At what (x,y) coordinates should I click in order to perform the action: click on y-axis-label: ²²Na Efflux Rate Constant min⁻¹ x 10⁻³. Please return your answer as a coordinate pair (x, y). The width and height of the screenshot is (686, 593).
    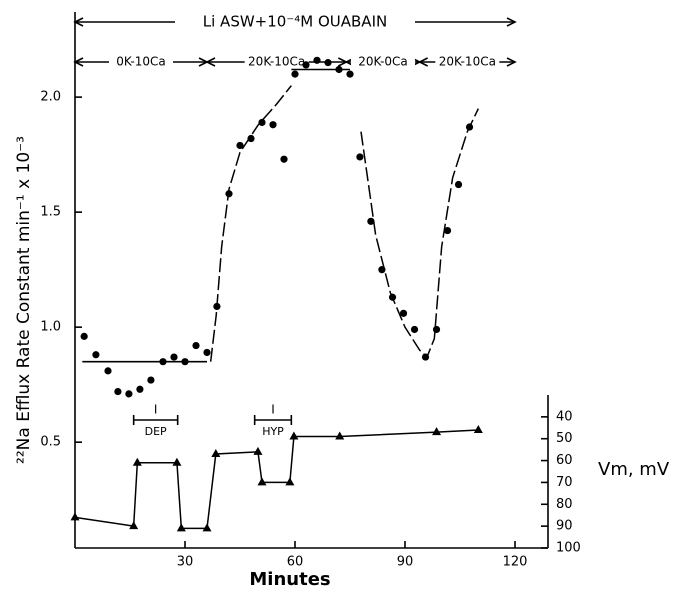
    Looking at the image, I should click on (24, 300).